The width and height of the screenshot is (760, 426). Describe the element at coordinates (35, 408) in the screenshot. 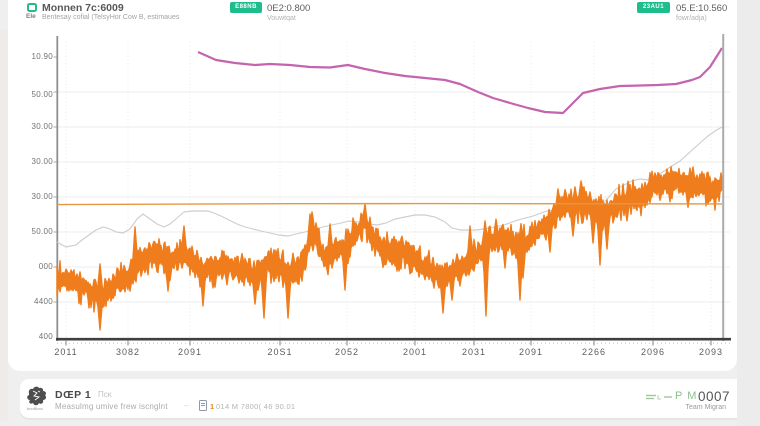

I see `svg-text: bnnBkan` at that location.